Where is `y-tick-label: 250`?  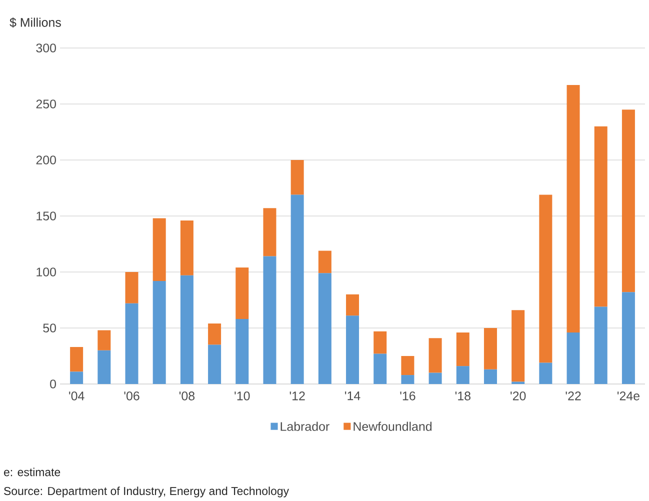
y-tick-label: 250 is located at coordinates (46, 104).